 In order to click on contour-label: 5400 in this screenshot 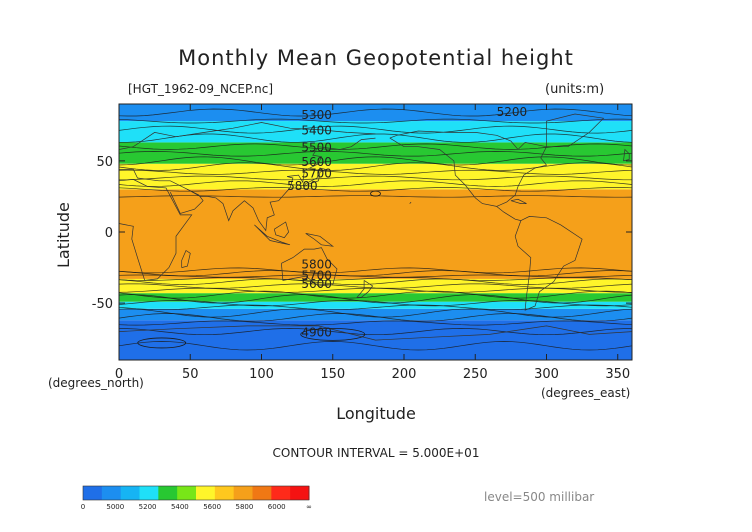, I will do `click(316, 131)`.